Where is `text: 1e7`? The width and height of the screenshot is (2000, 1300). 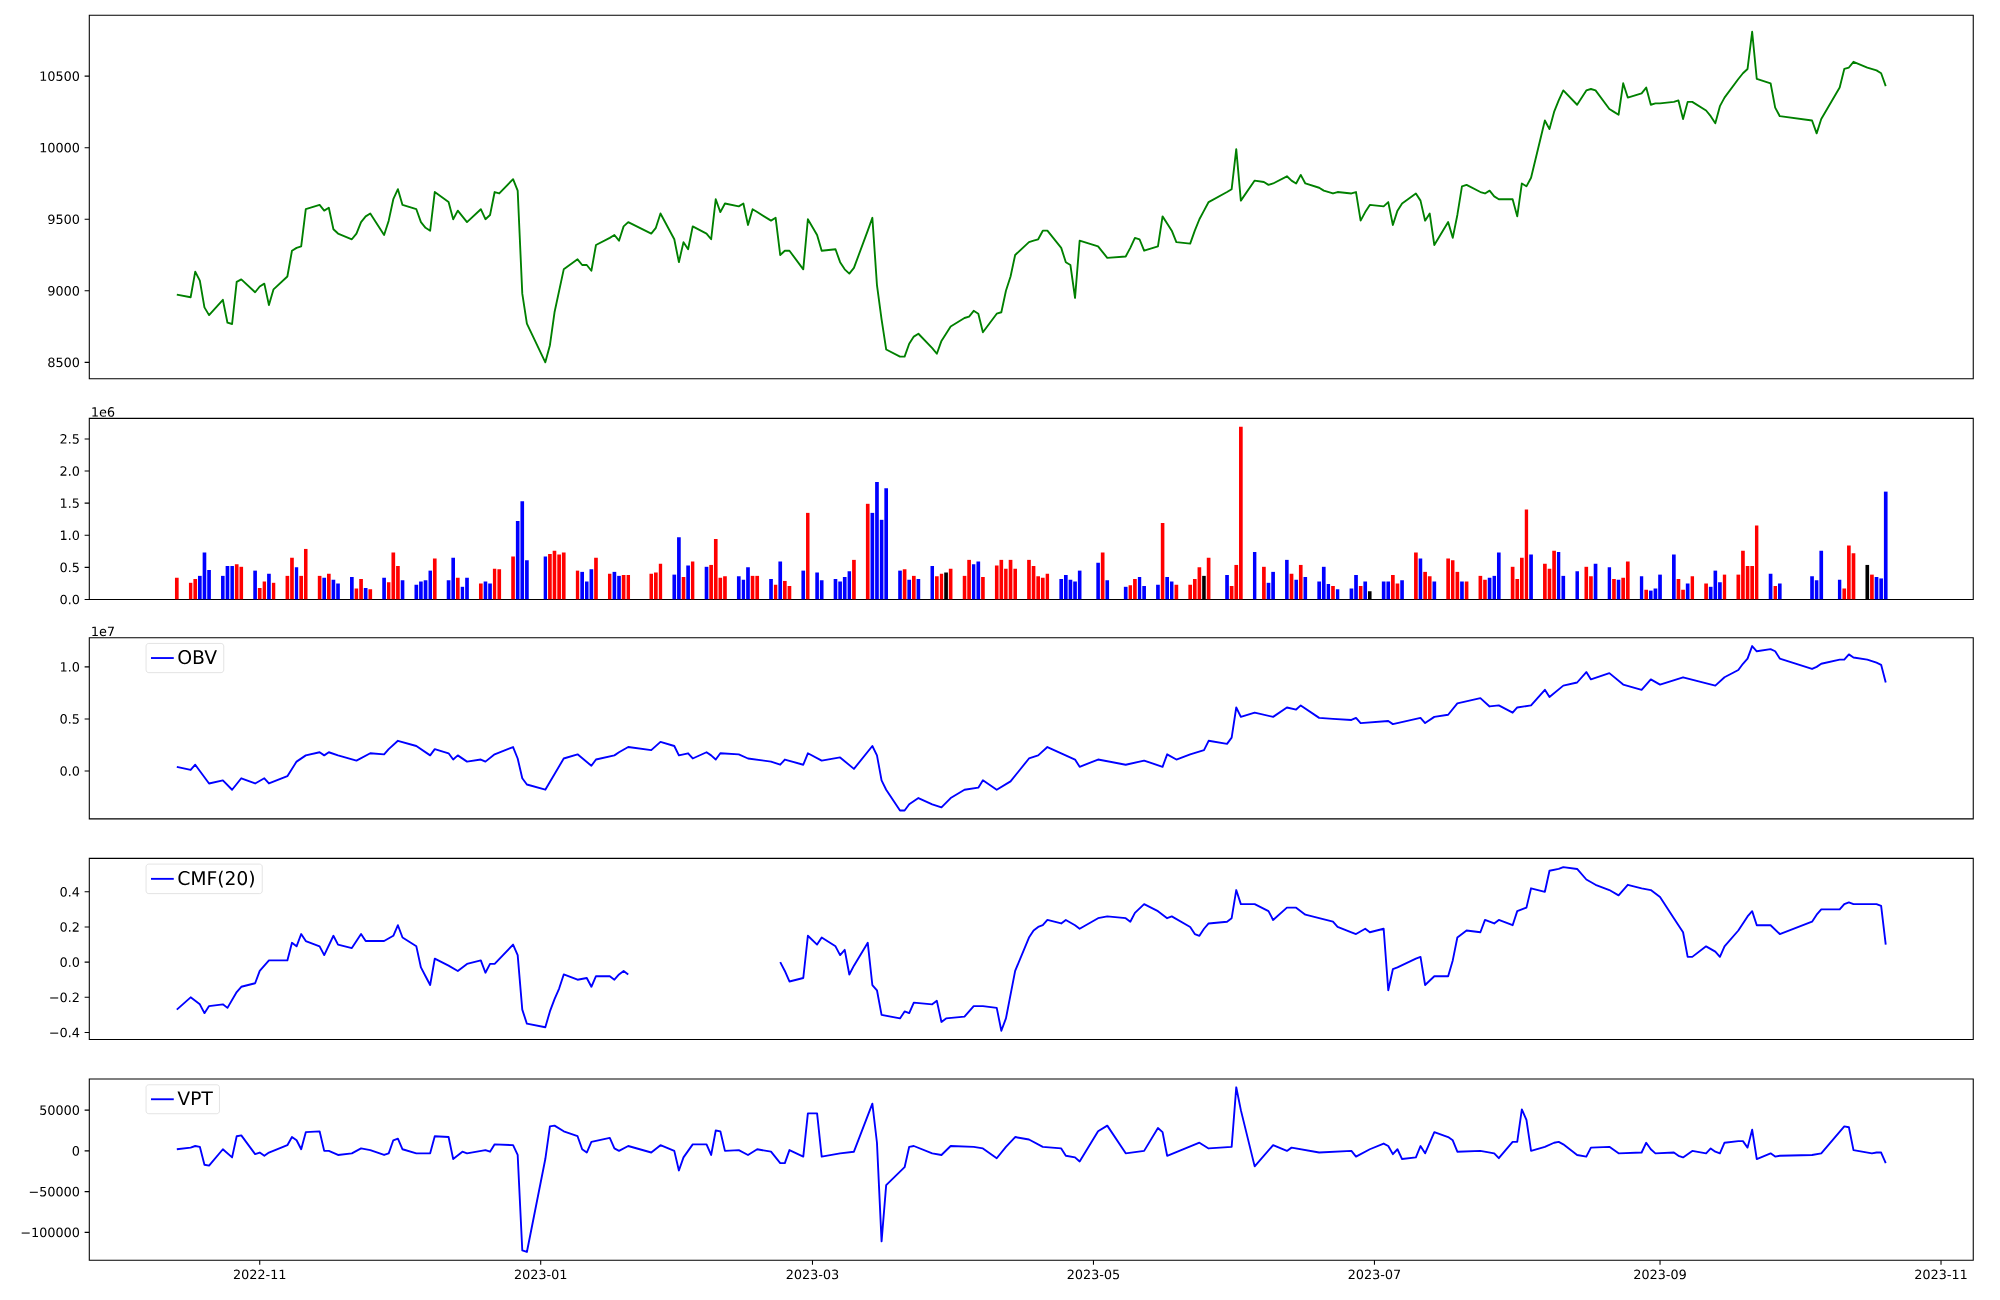
text: 1e7 is located at coordinates (103, 631).